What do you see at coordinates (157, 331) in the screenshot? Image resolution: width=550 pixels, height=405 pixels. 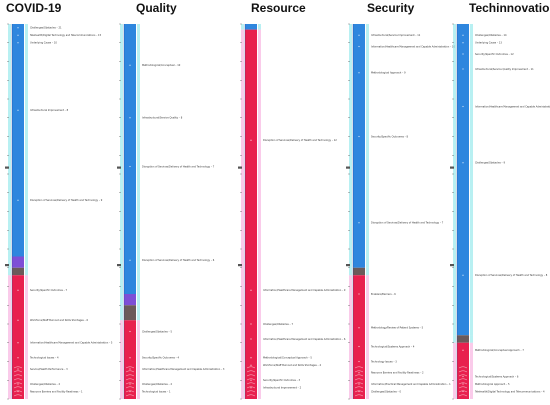 I see `category-label: Challenges/Obstacles – 5` at bounding box center [157, 331].